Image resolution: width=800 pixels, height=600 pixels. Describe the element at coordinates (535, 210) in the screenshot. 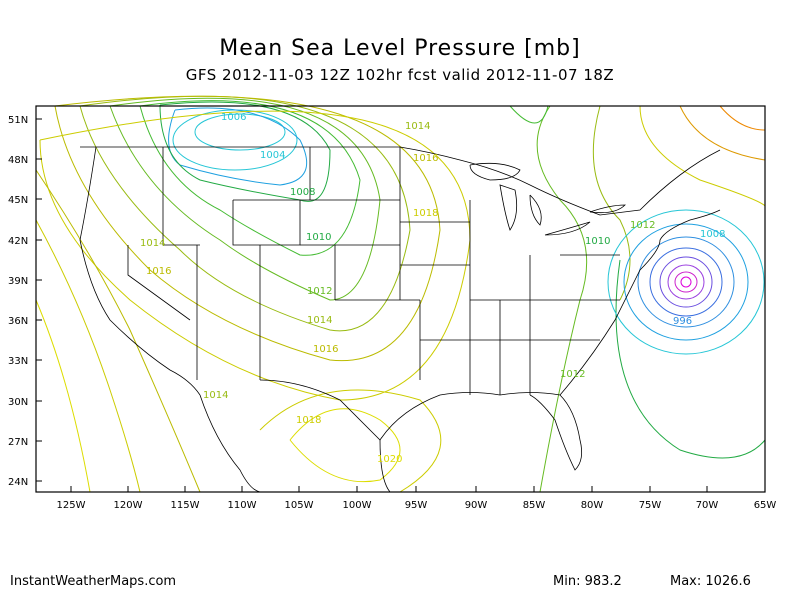

I see `lake-huron` at that location.